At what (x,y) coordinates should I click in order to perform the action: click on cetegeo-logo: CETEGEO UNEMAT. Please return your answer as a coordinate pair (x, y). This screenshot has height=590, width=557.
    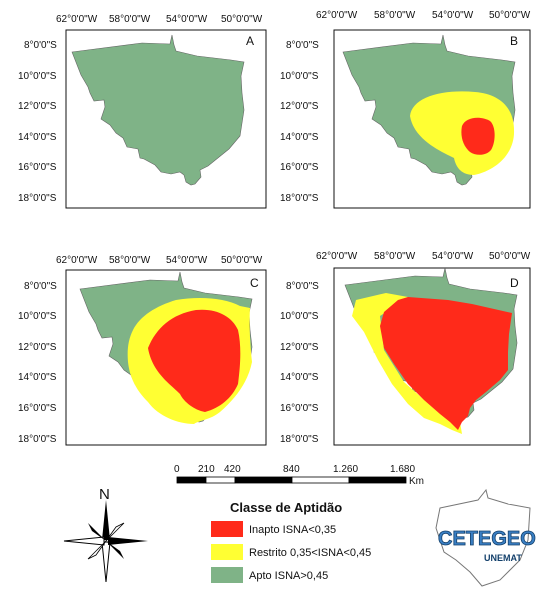
    Looking at the image, I should click on (485, 537).